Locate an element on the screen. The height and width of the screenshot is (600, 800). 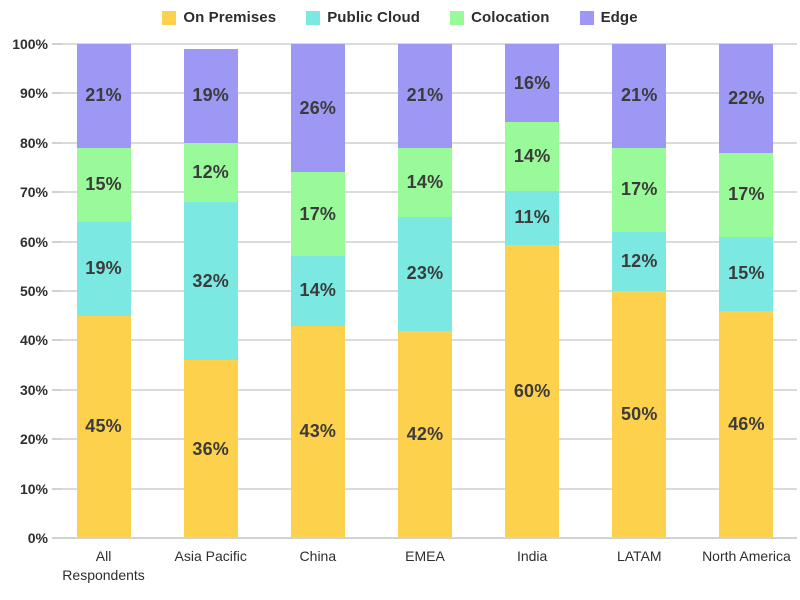
y-axis-tick-label: 40% is located at coordinates (33, 340).